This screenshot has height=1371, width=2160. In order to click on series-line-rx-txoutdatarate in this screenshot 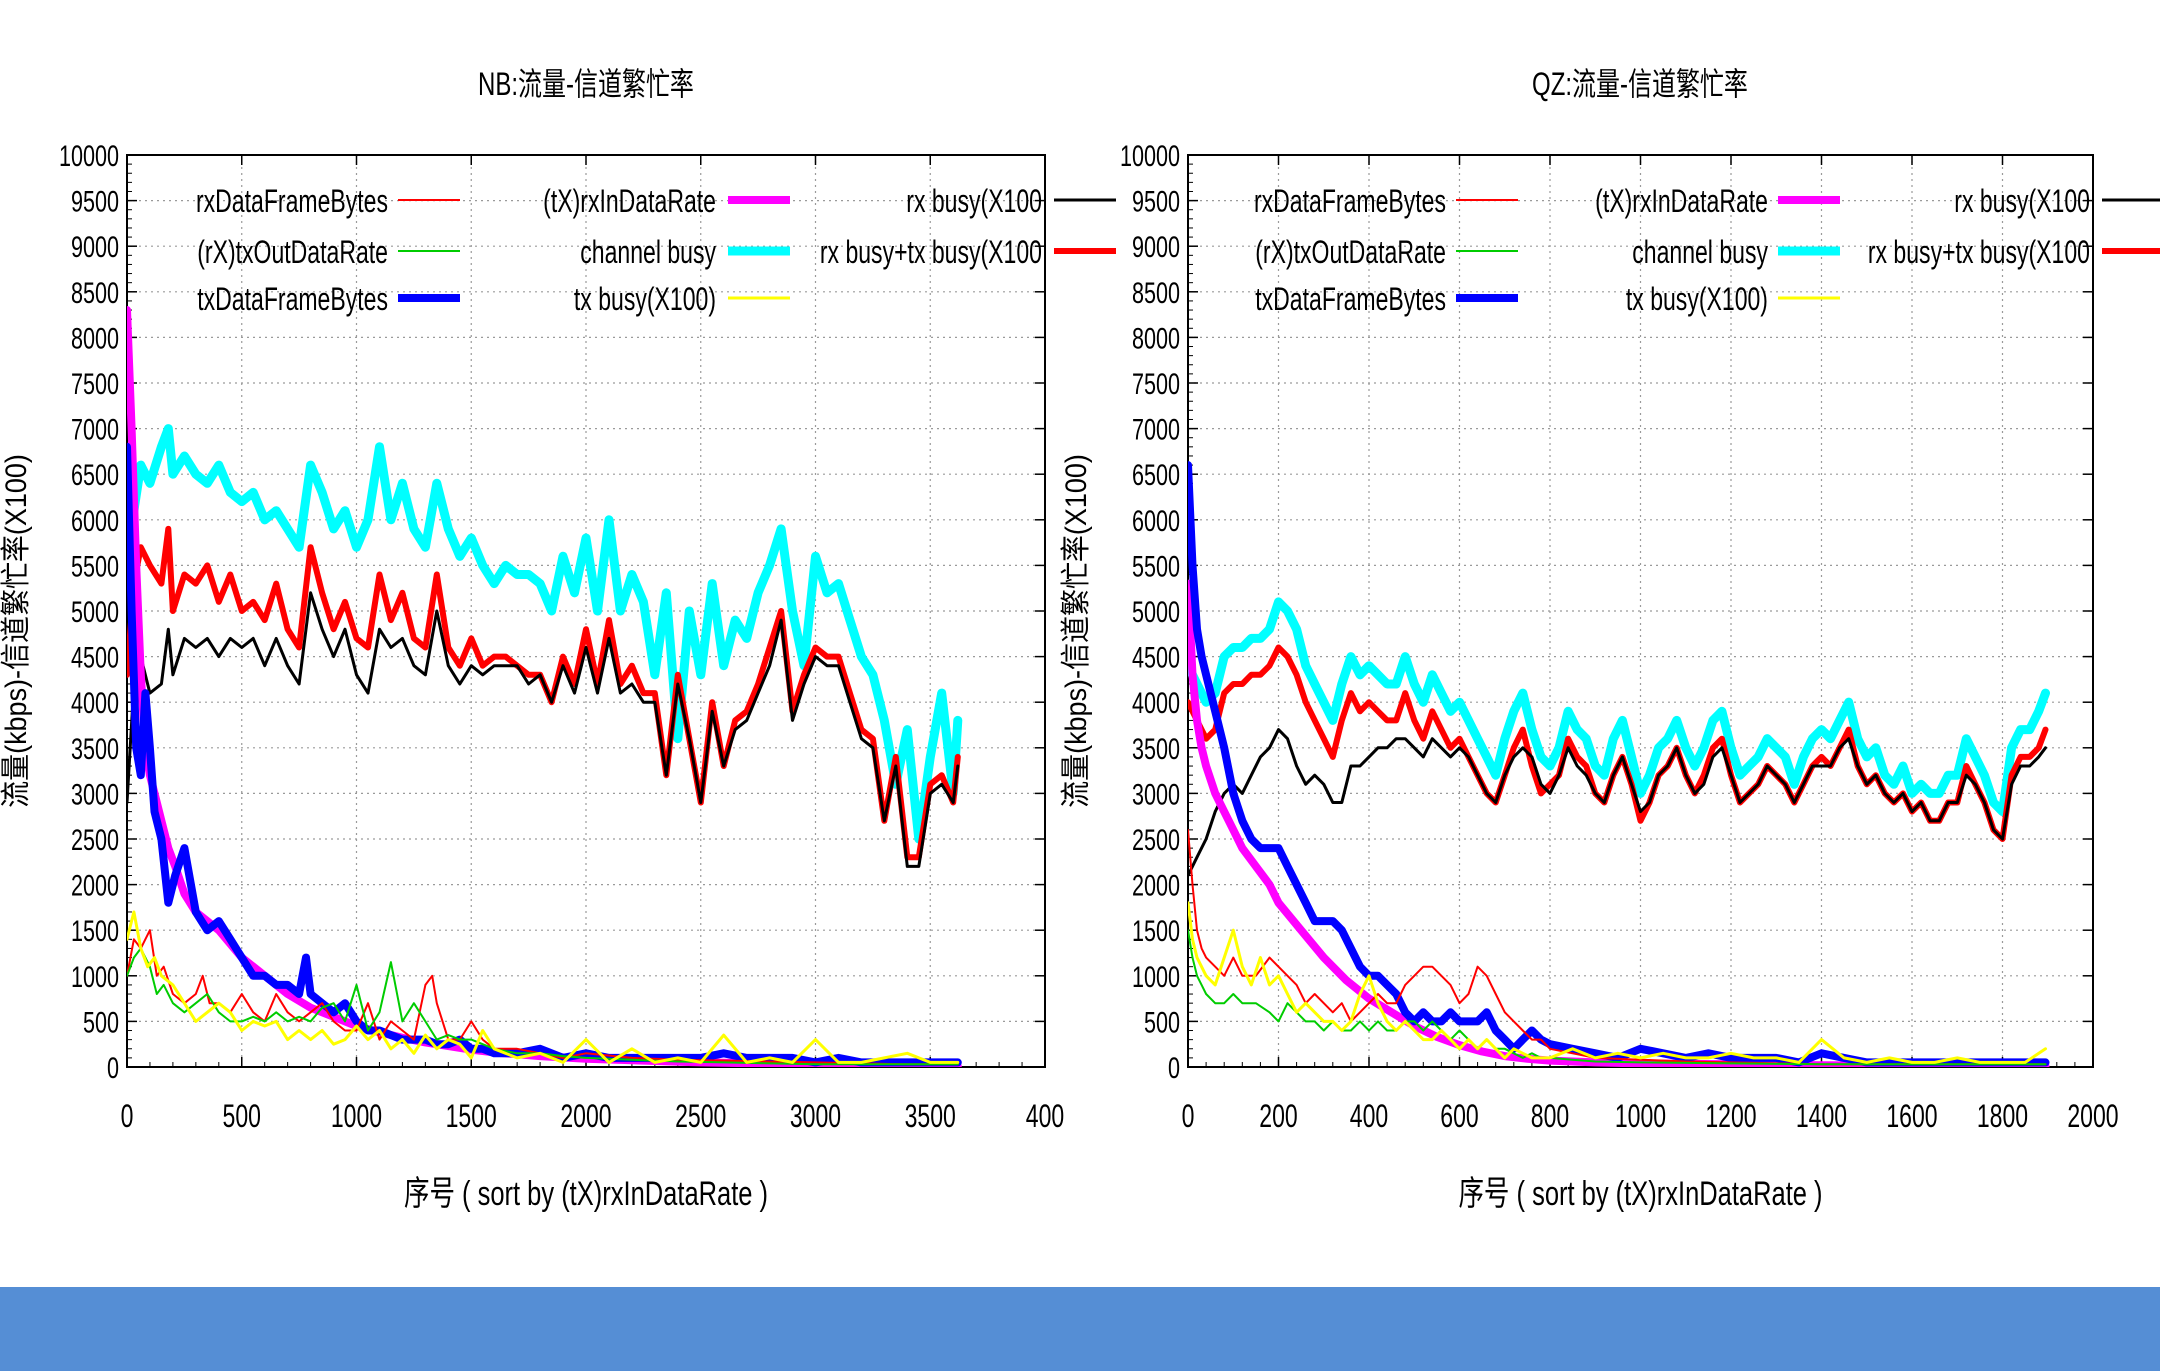, I will do `click(543, 1006)`.